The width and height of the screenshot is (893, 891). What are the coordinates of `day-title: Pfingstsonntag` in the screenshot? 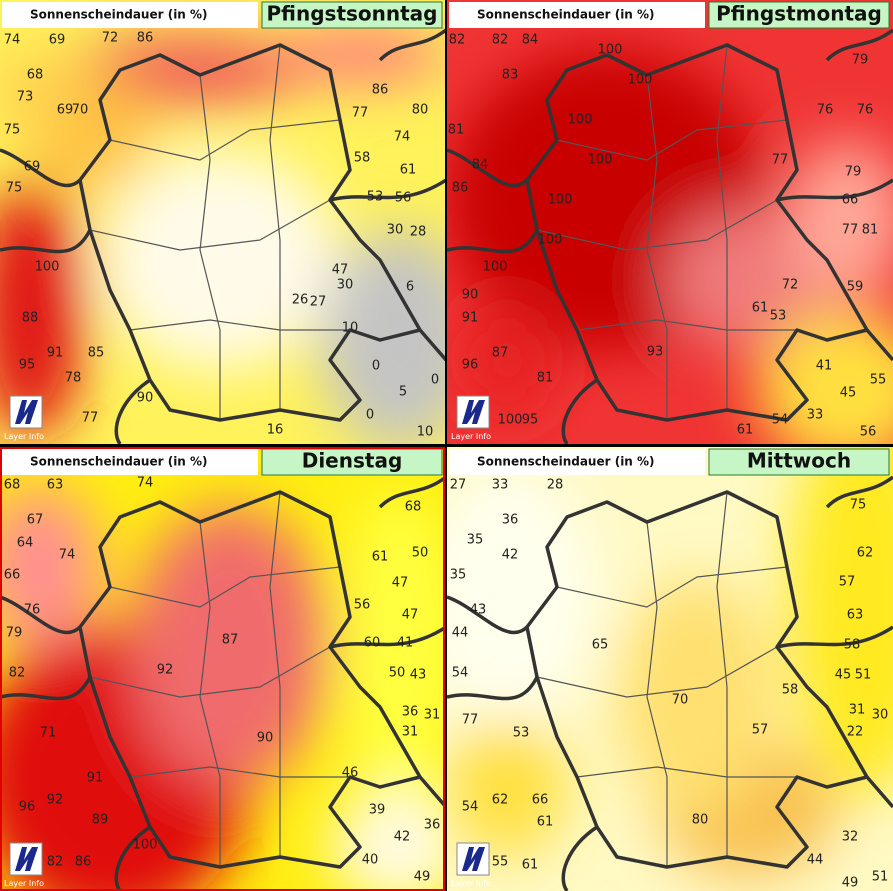 It's located at (352, 14).